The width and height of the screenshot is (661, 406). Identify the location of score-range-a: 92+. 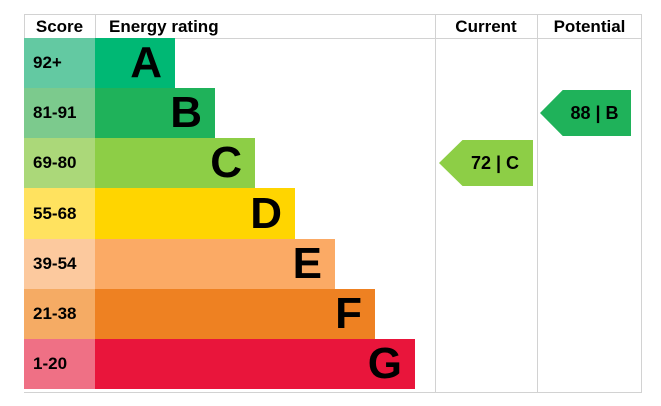
(59, 63).